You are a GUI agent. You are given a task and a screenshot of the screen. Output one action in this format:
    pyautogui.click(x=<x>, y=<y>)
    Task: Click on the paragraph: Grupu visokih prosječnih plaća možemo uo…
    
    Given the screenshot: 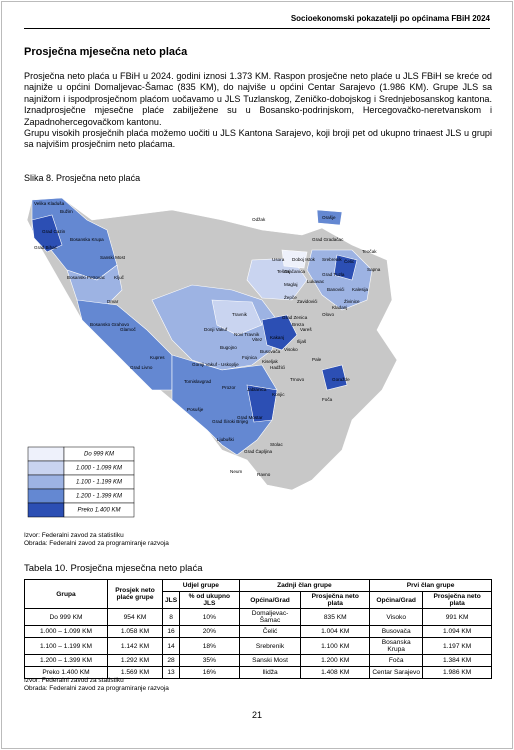 What is the action you would take?
    pyautogui.click(x=258, y=139)
    